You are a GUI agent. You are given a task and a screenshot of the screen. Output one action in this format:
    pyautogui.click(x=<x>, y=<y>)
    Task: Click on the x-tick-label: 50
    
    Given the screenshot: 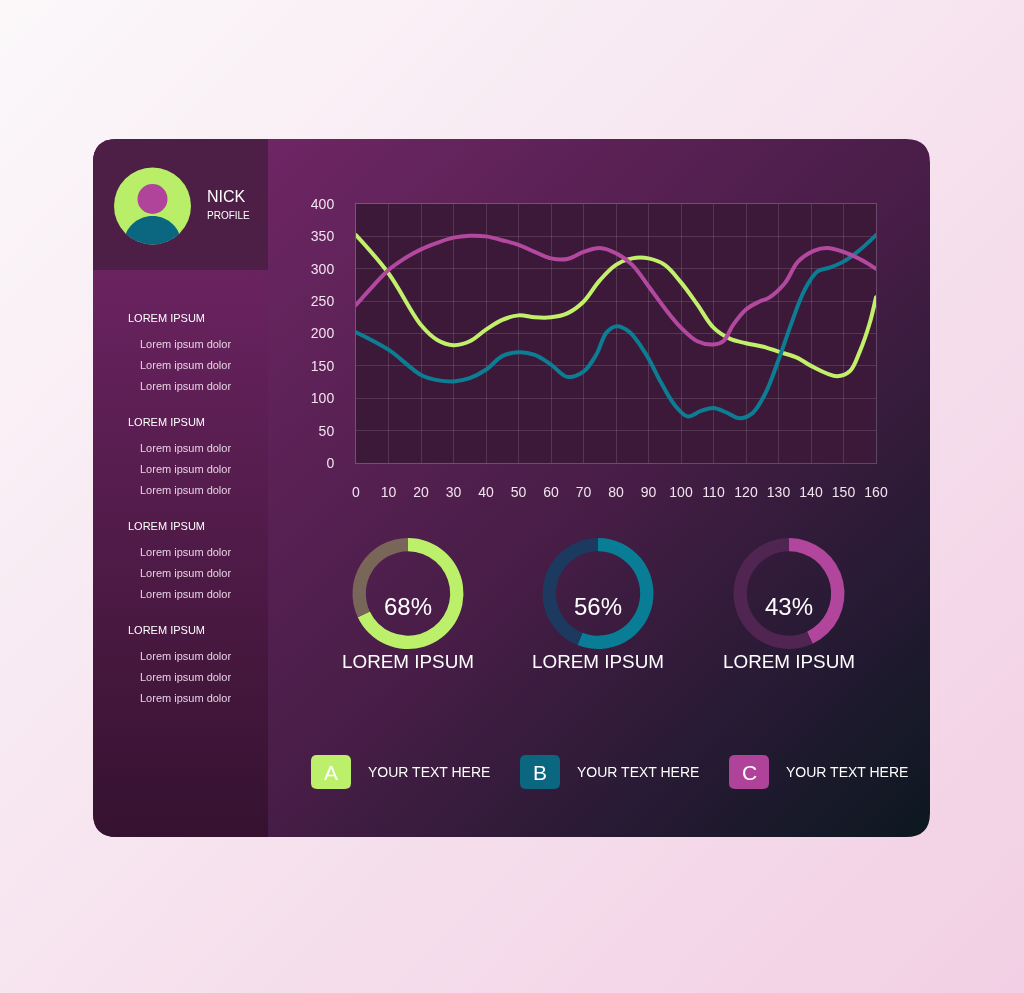 What is the action you would take?
    pyautogui.click(x=518, y=491)
    